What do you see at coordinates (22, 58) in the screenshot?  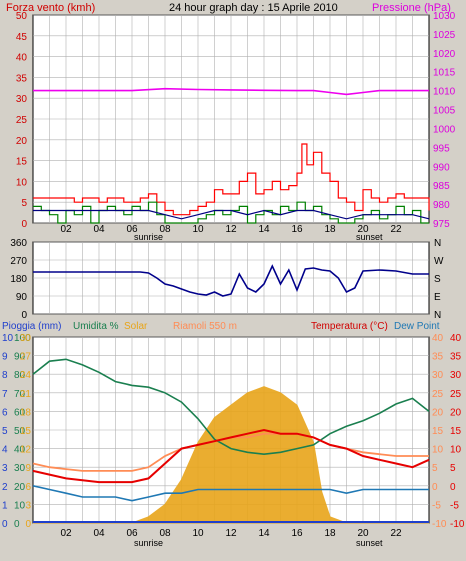 I see `wind-tick-label: 40` at bounding box center [22, 58].